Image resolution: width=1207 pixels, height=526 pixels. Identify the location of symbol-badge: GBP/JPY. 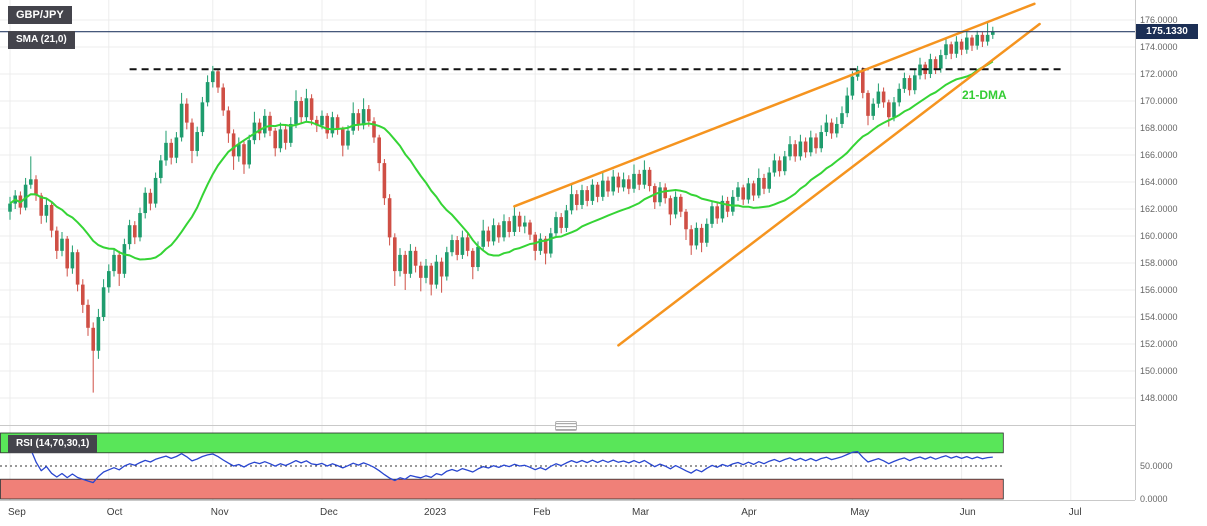
(40, 15).